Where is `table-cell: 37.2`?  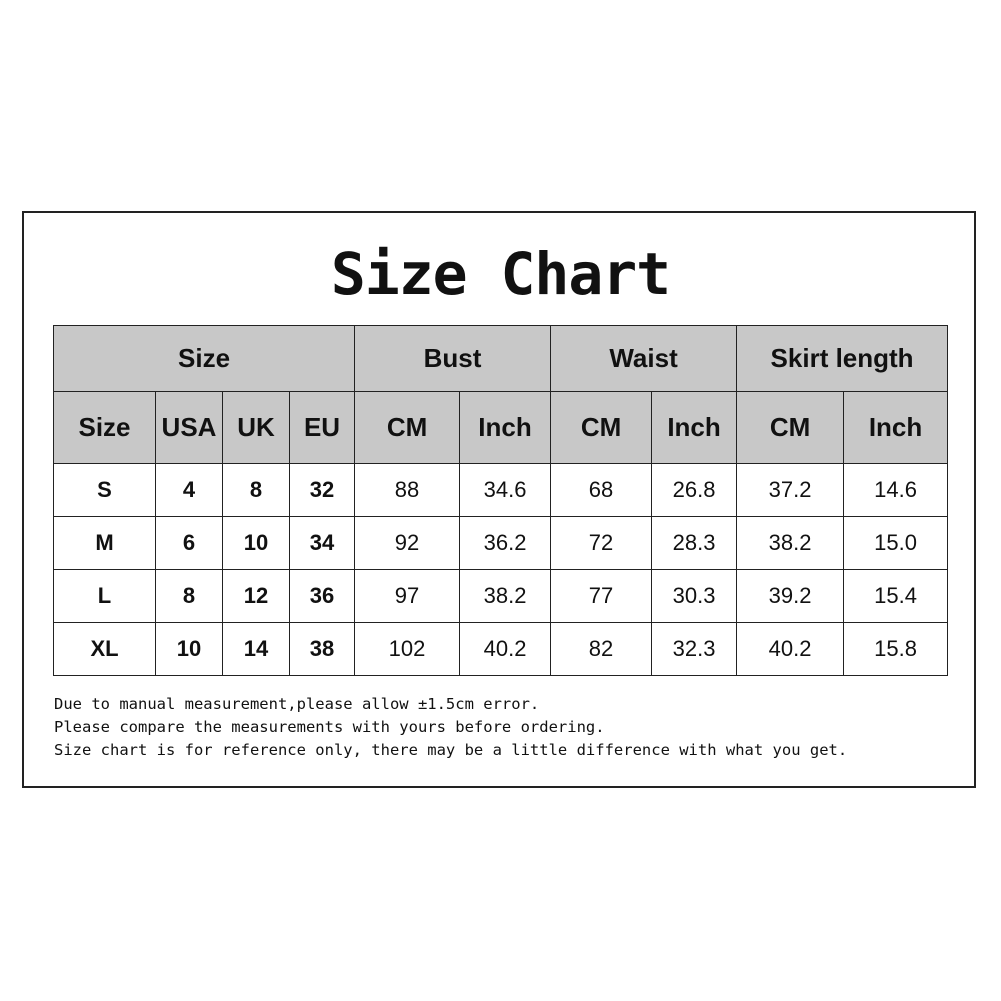
table-cell: 37.2 is located at coordinates (790, 490).